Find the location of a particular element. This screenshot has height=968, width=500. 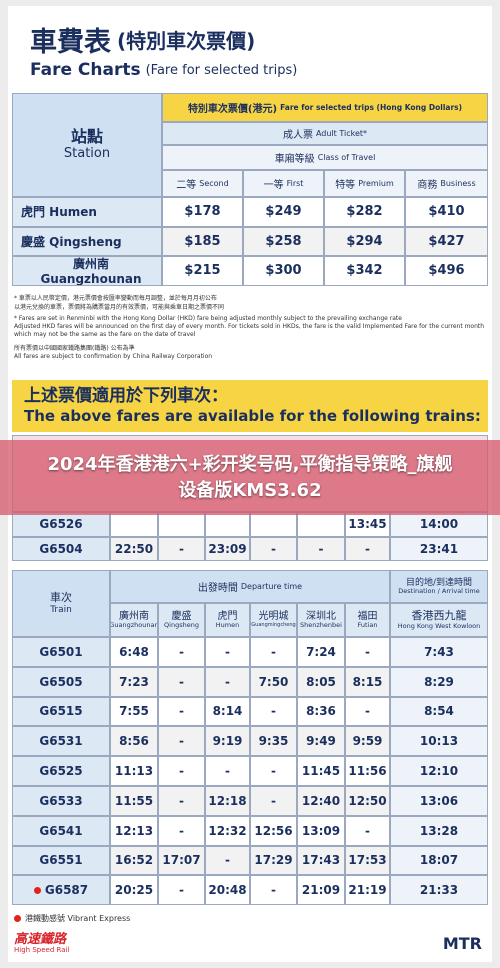

title-en: Fare Charts (Fare for selected trips) is located at coordinates (250, 70).